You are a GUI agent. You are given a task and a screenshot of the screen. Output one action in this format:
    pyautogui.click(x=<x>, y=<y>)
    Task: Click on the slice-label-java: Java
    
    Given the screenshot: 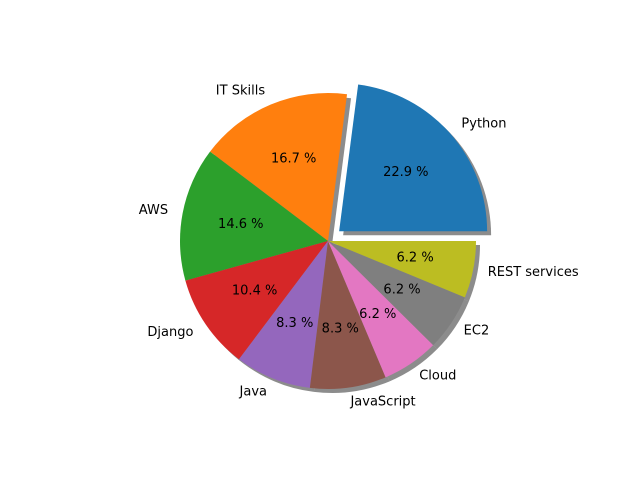 What is the action you would take?
    pyautogui.click(x=253, y=391)
    